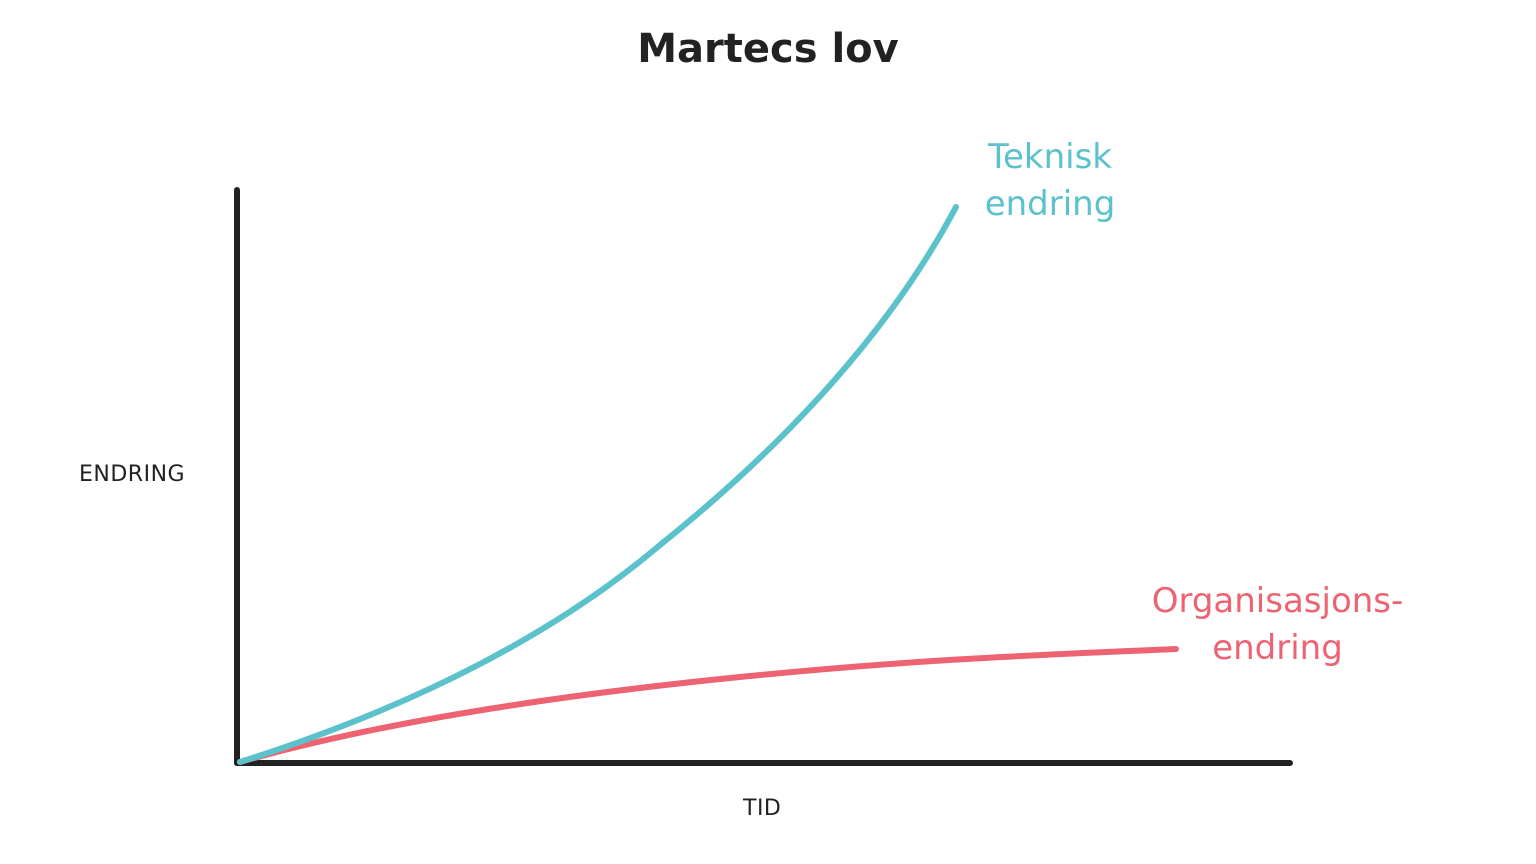 The height and width of the screenshot is (864, 1536). Describe the element at coordinates (762, 808) in the screenshot. I see `x-axis-label: TID` at that location.